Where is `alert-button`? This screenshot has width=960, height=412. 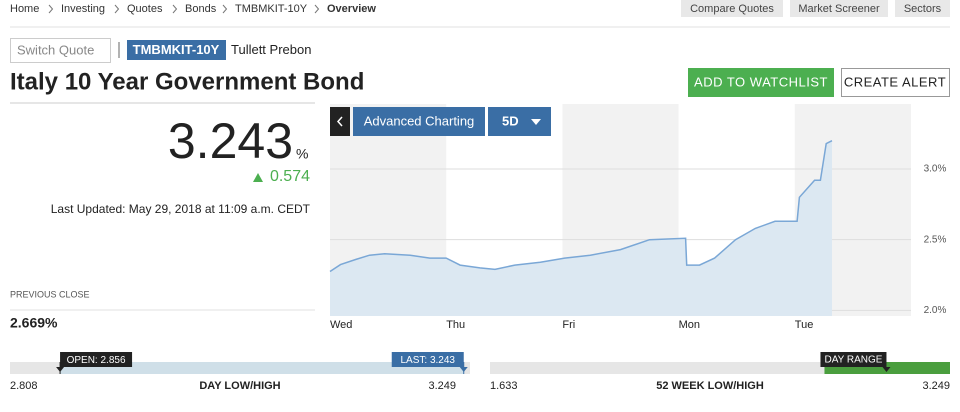 alert-button is located at coordinates (895, 82).